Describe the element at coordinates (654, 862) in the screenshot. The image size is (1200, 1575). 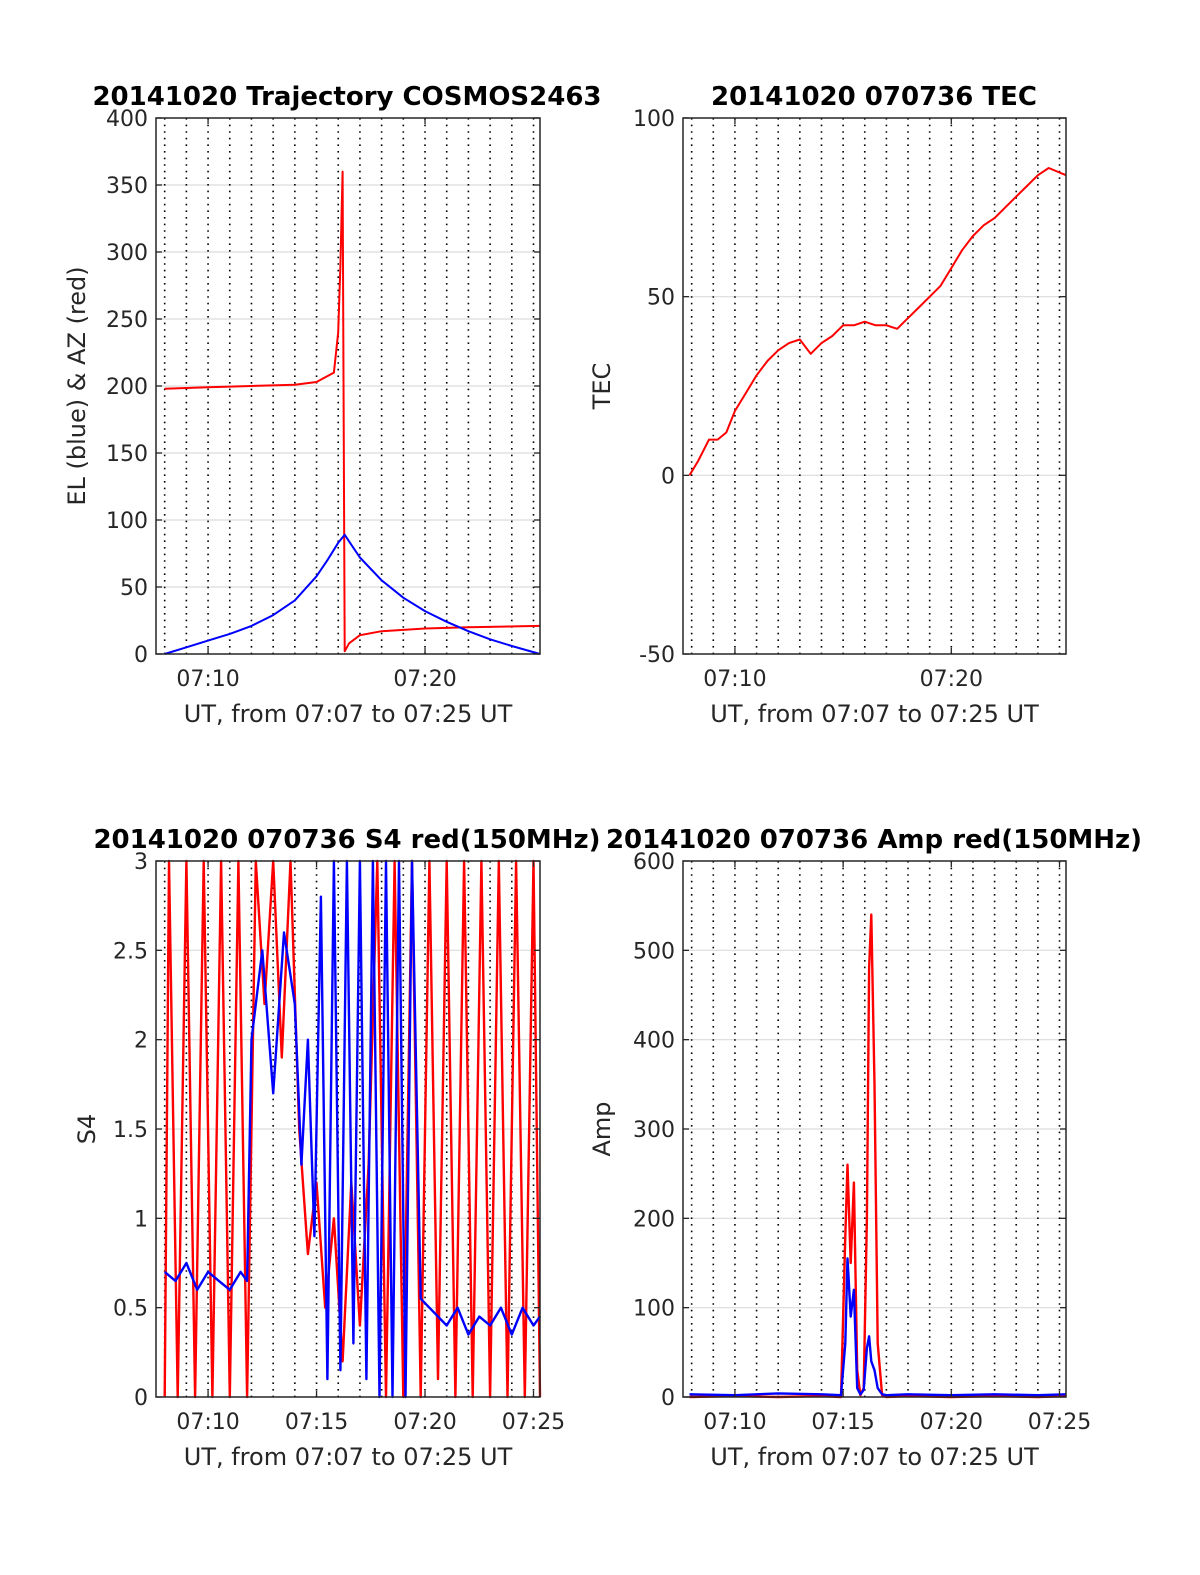
I see `y-tick-label: 600` at that location.